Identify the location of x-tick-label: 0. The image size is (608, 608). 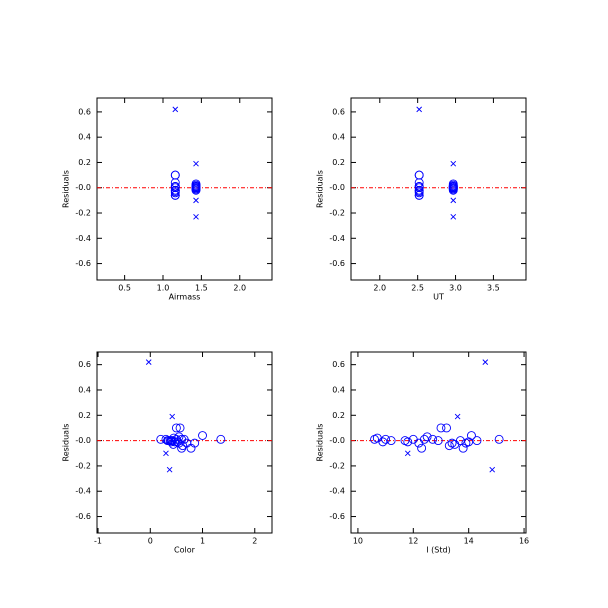
(150, 541).